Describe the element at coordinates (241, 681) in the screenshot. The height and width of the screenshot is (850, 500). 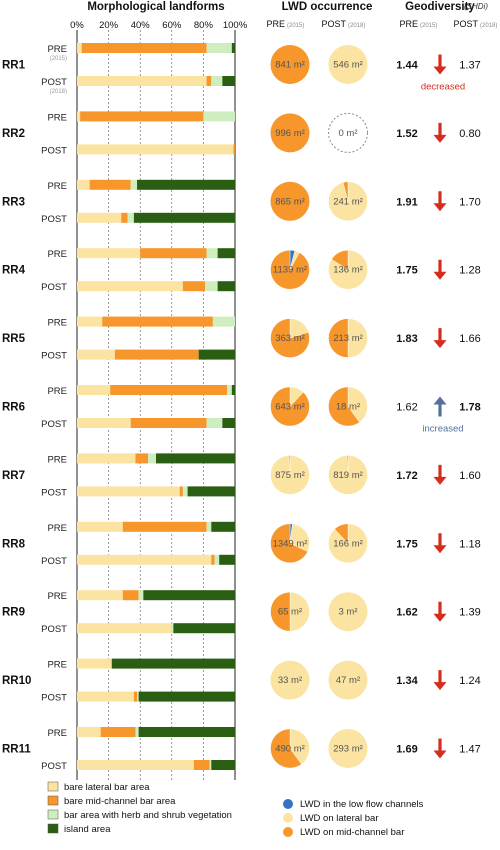
I see `reach-rr10: RR10 PRE POST 33 m² 47 m² 1.34 1.24` at that location.